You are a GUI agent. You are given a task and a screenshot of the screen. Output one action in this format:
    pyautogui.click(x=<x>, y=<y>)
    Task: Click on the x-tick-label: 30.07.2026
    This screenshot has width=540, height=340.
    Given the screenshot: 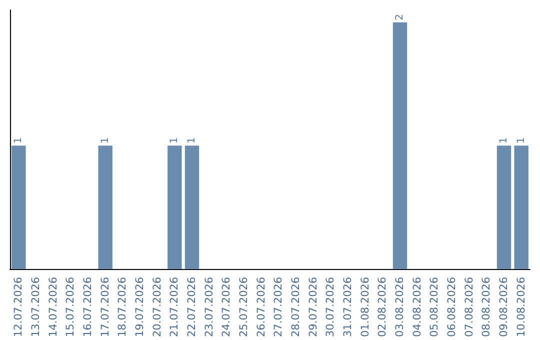 What is the action you would take?
    pyautogui.click(x=330, y=307)
    